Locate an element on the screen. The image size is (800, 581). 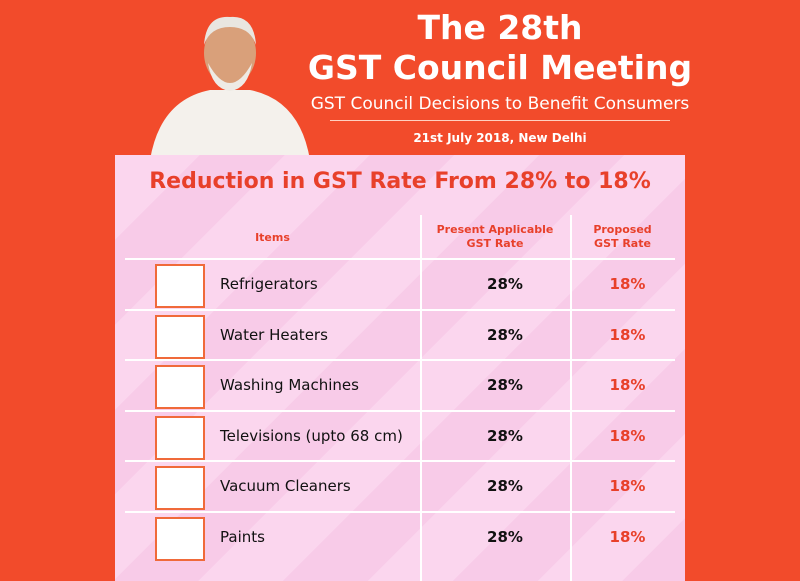
column-header-line: Items is located at coordinates (272, 237).